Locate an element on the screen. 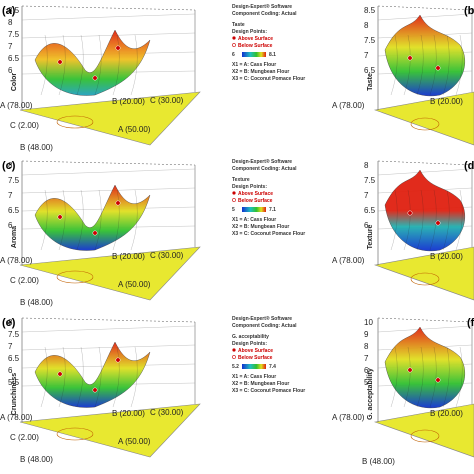 This screenshot has height=474, width=474. legend-scale-min: 6 is located at coordinates (233, 55).